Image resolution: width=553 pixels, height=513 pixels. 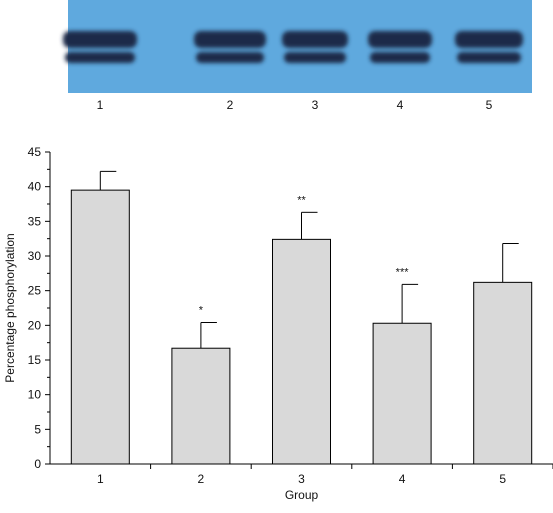 I want to click on significance-marker: **, so click(x=301, y=200).